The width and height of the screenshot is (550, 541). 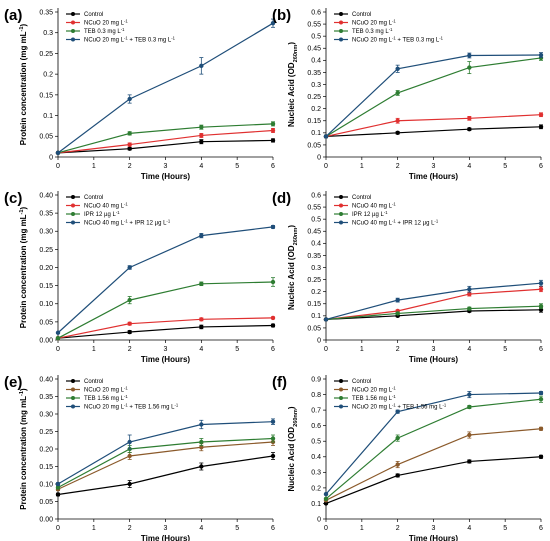 What do you see at coordinates (316, 395) in the screenshot?
I see `y-tick-label: 0.8` at bounding box center [316, 395].